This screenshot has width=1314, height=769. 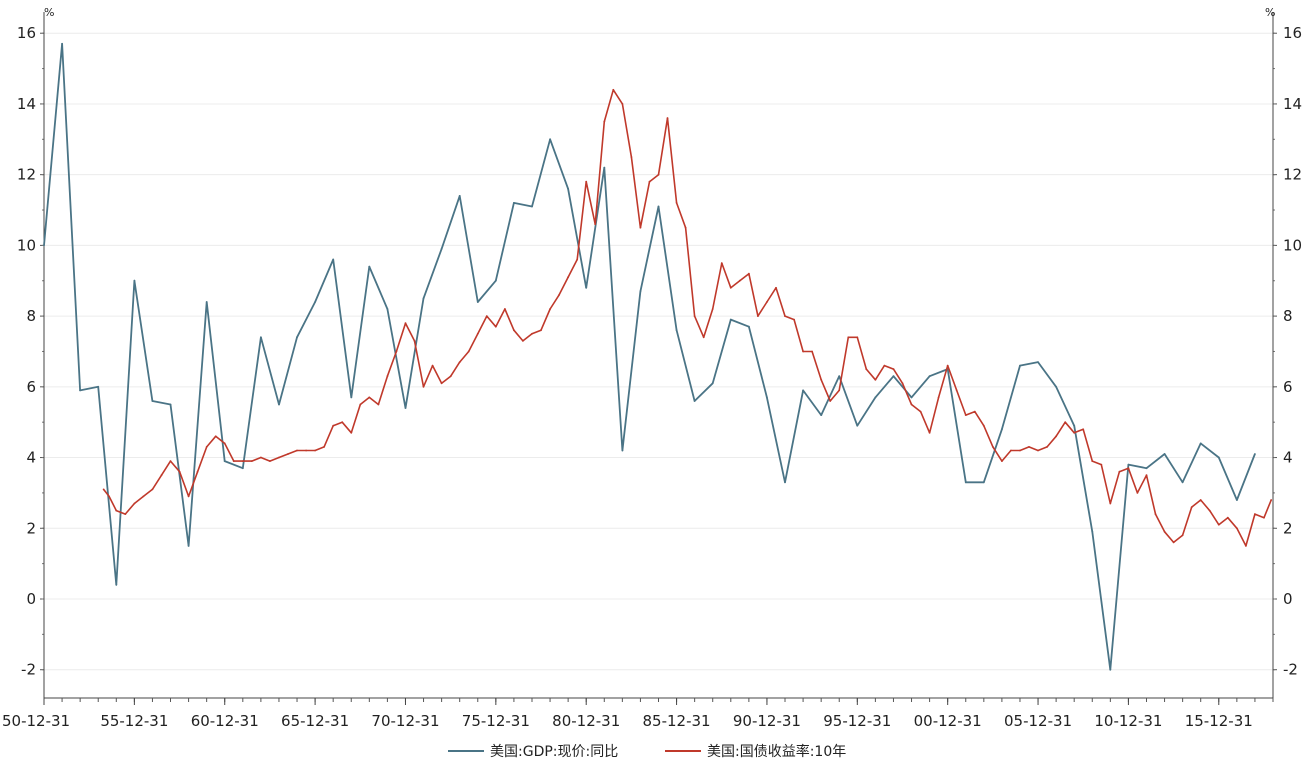 I want to click on legend-label-2: 美国:国债收益率:10年, so click(x=776, y=751).